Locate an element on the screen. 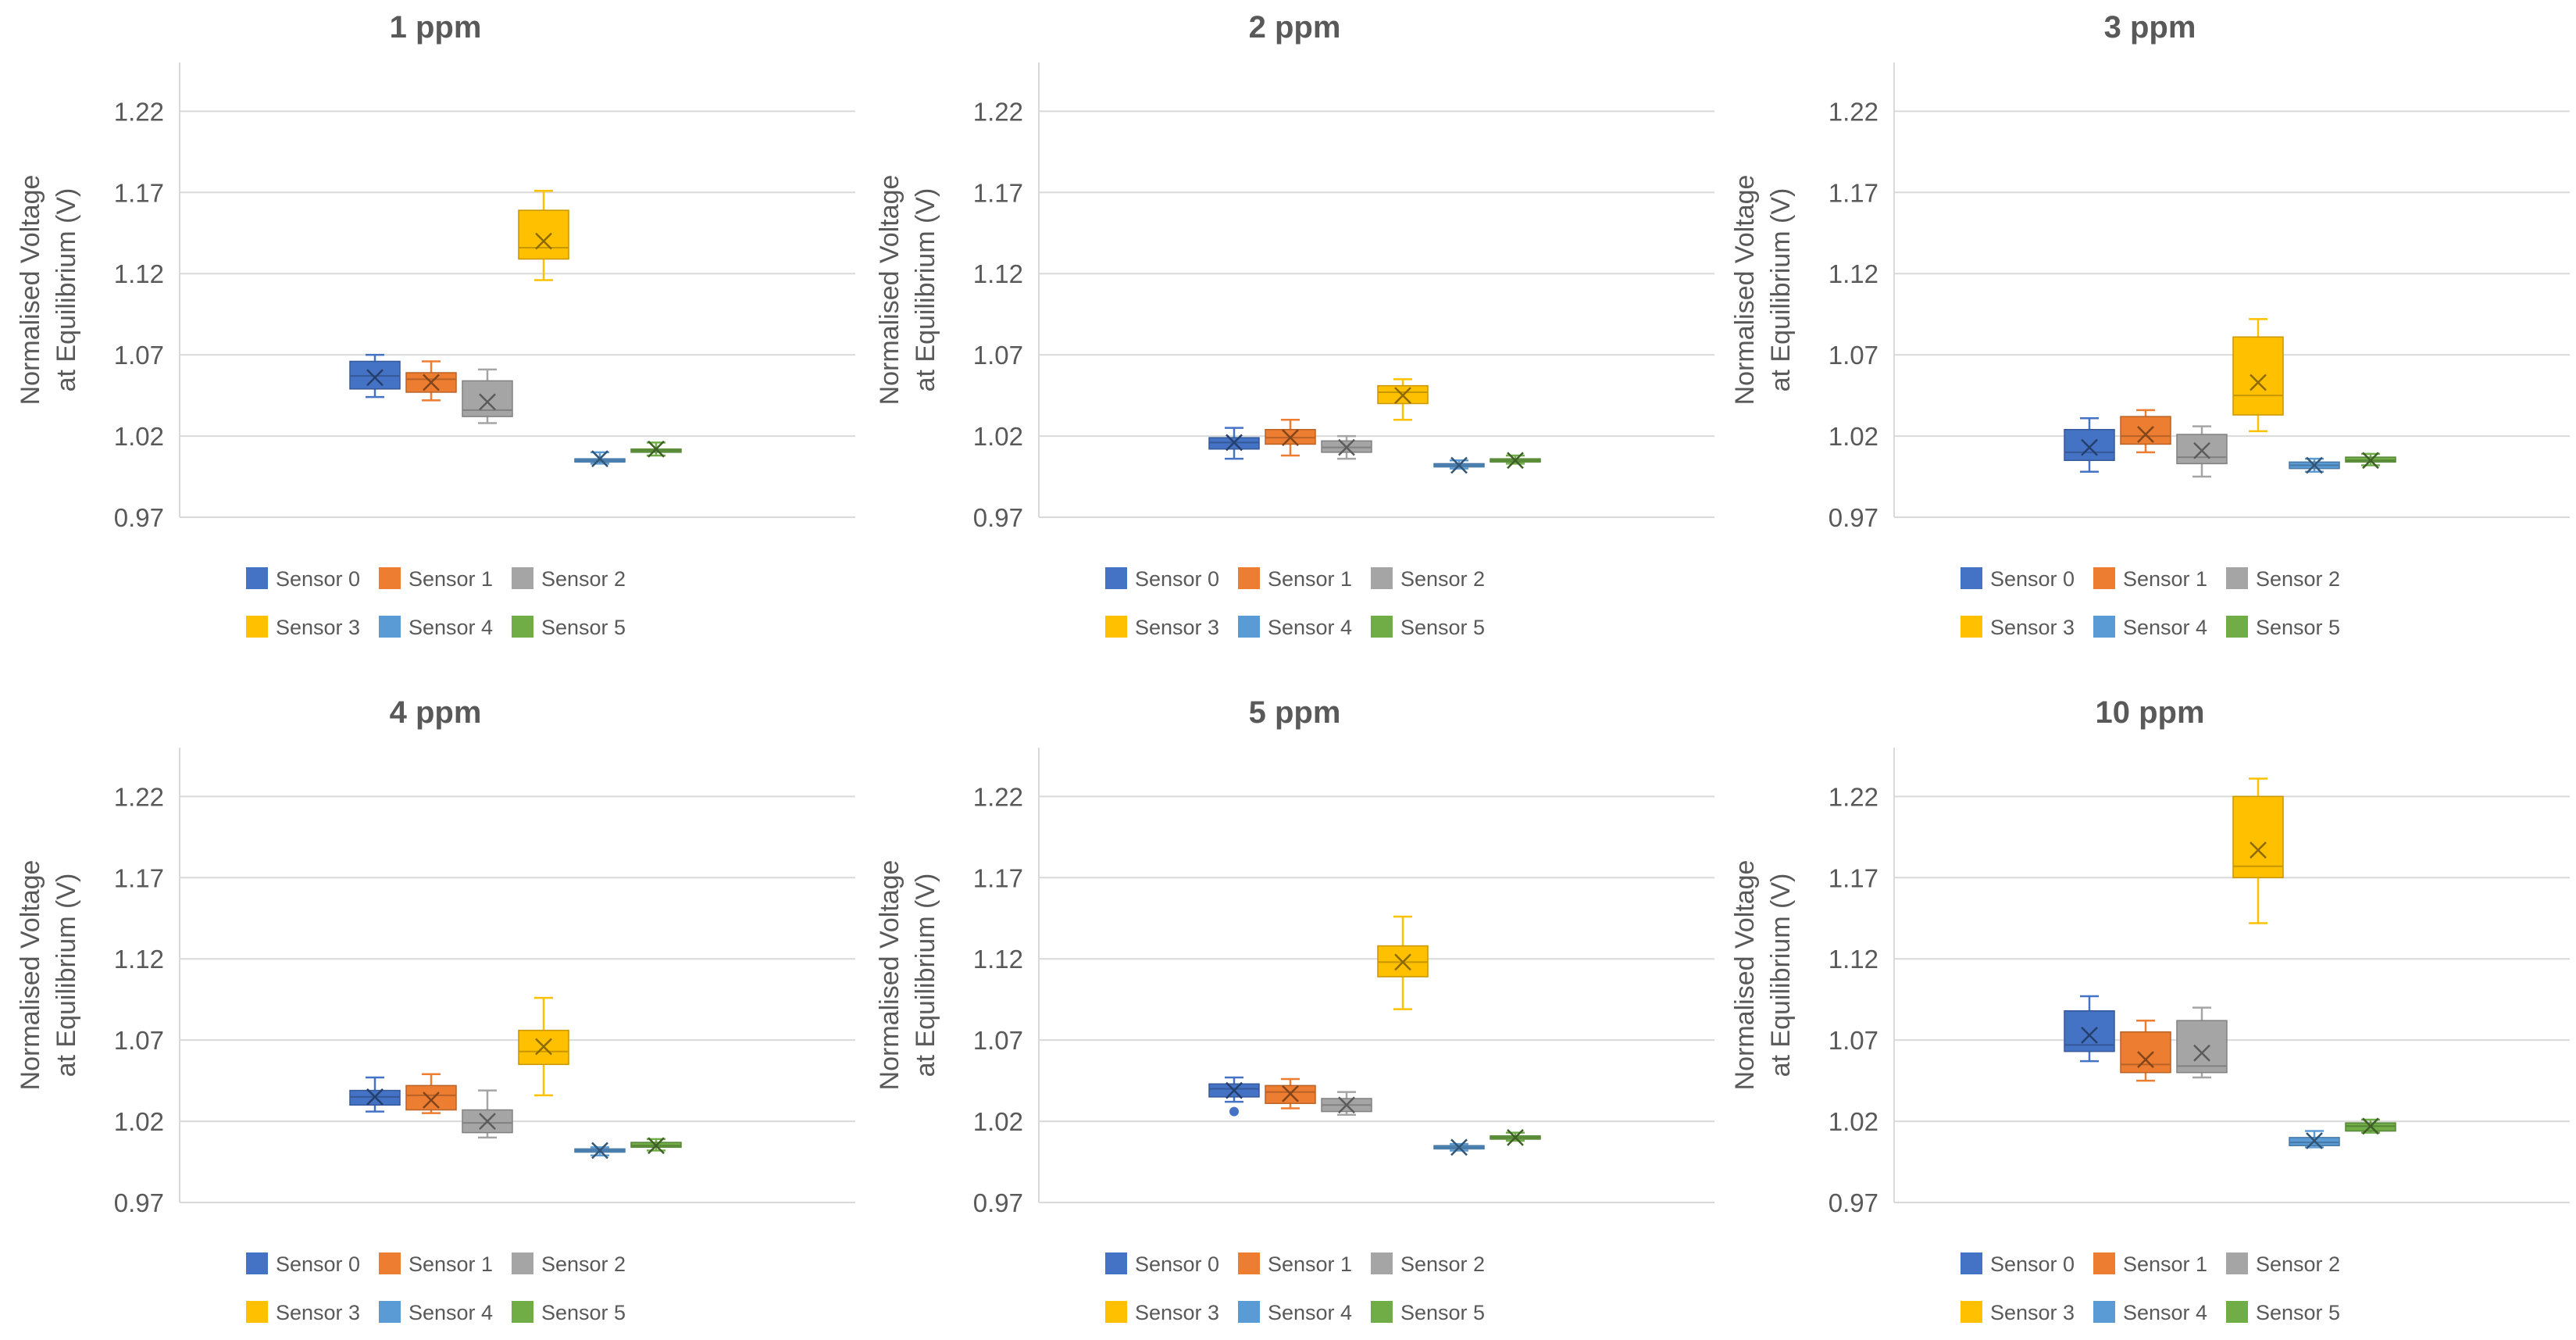 The width and height of the screenshot is (2576, 1340). y-tick-label: 1.07 is located at coordinates (139, 1040).